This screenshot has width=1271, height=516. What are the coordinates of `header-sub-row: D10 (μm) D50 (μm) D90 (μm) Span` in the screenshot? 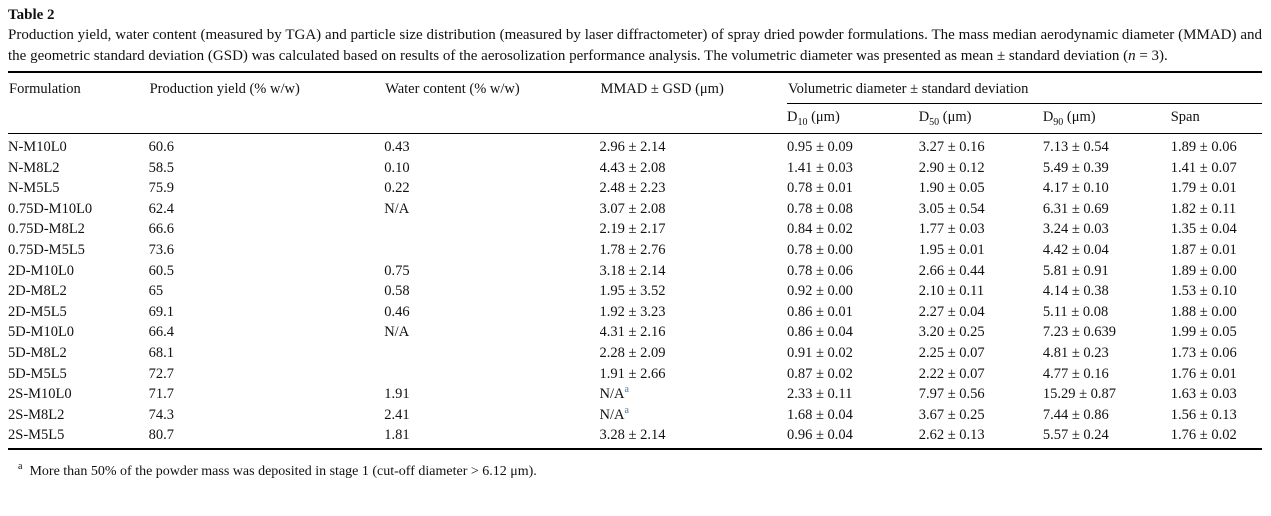 It's located at (635, 118).